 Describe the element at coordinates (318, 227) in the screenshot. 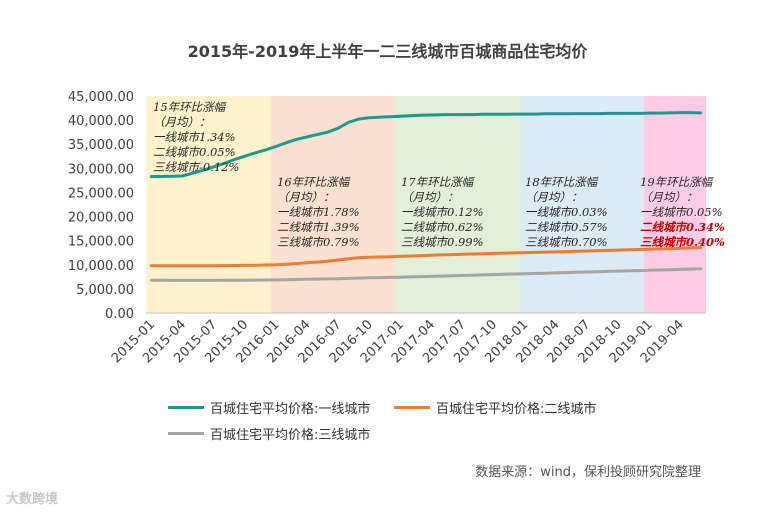

I see `annotation-1-line-3: 二线城市1.39%` at that location.